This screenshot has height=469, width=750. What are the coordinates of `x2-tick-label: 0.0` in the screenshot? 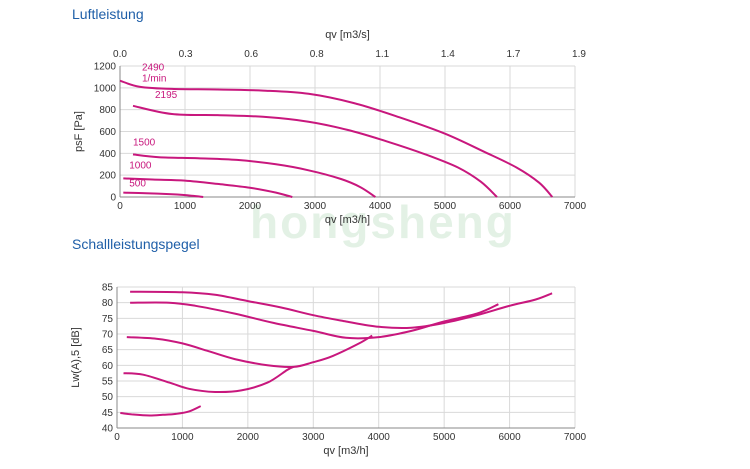 It's located at (120, 54).